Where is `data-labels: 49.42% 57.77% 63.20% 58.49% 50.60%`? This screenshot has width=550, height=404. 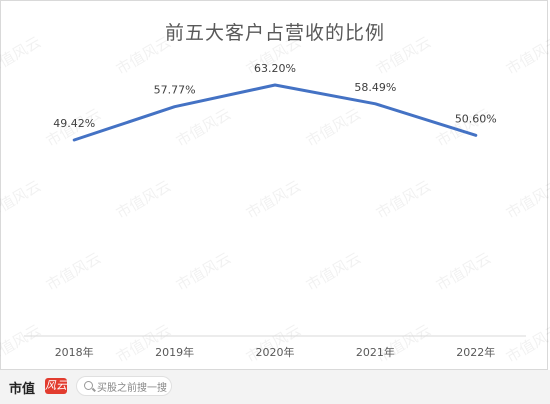 data-labels: 49.42% 57.77% 63.20% 58.49% 50.60% is located at coordinates (275, 96).